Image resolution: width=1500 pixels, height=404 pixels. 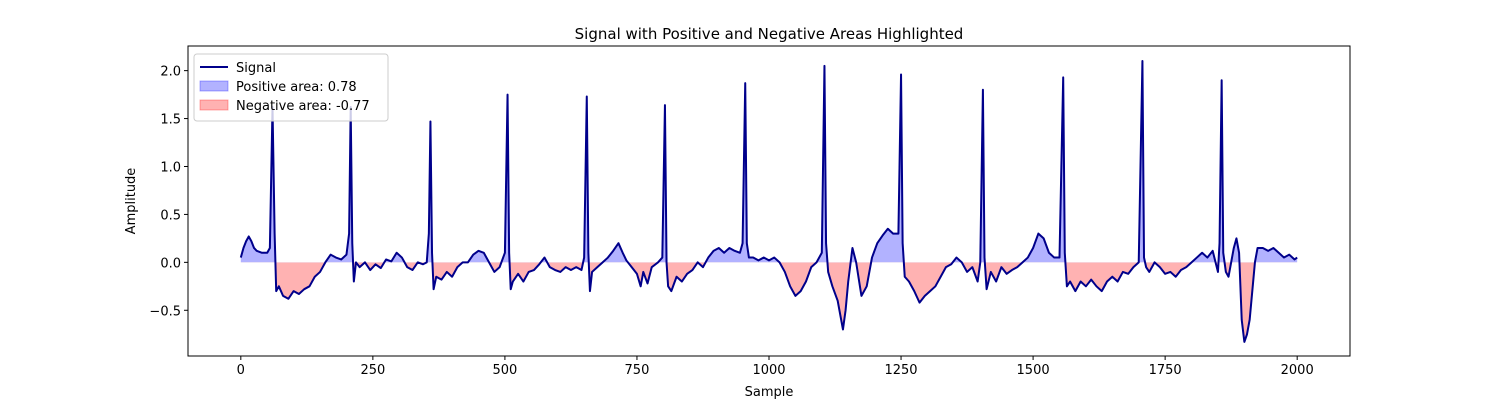 I want to click on y-tick-label: 2.0, so click(x=170, y=72).